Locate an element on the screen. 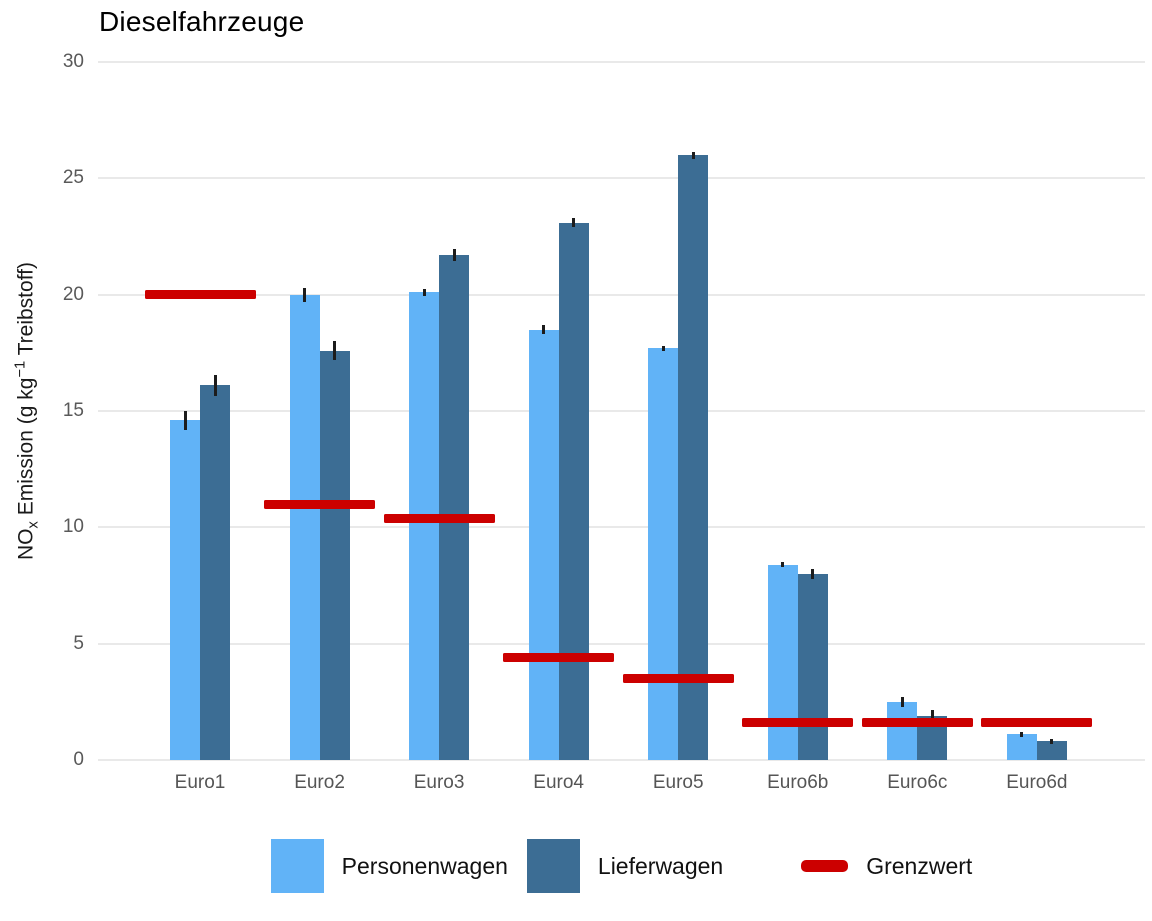  bar-lieferwagen-euro2 is located at coordinates (334, 555).